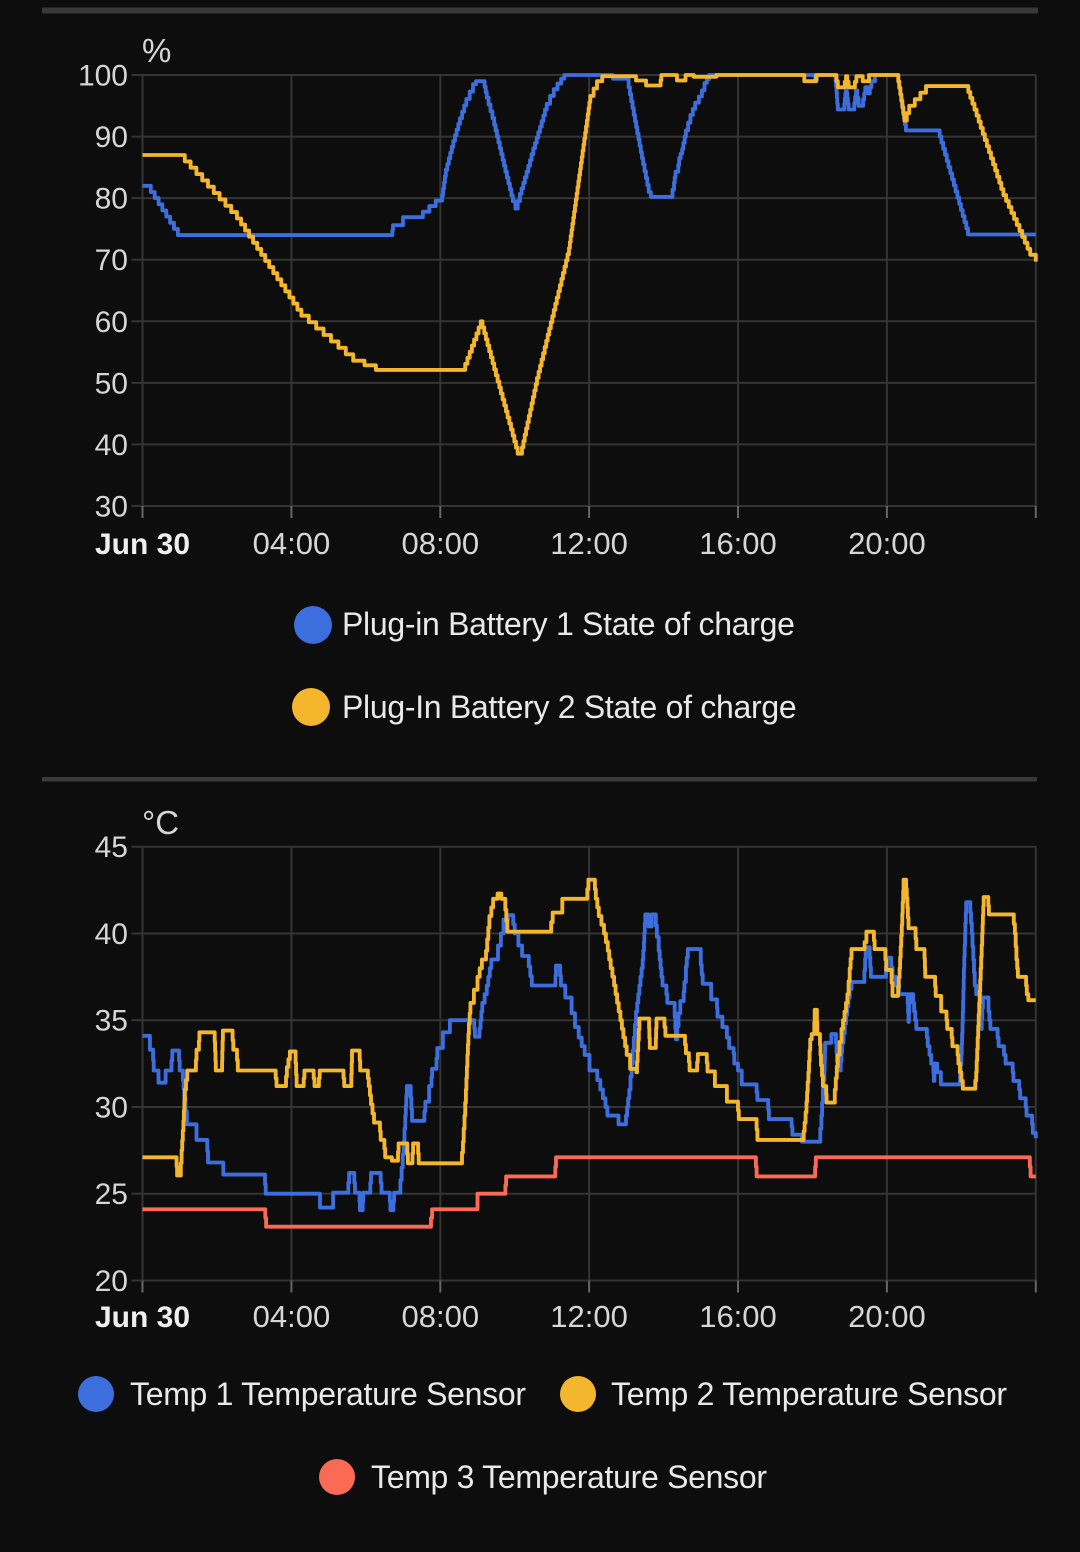 The image size is (1080, 1552). I want to click on svg-text: 35, so click(111, 1021).